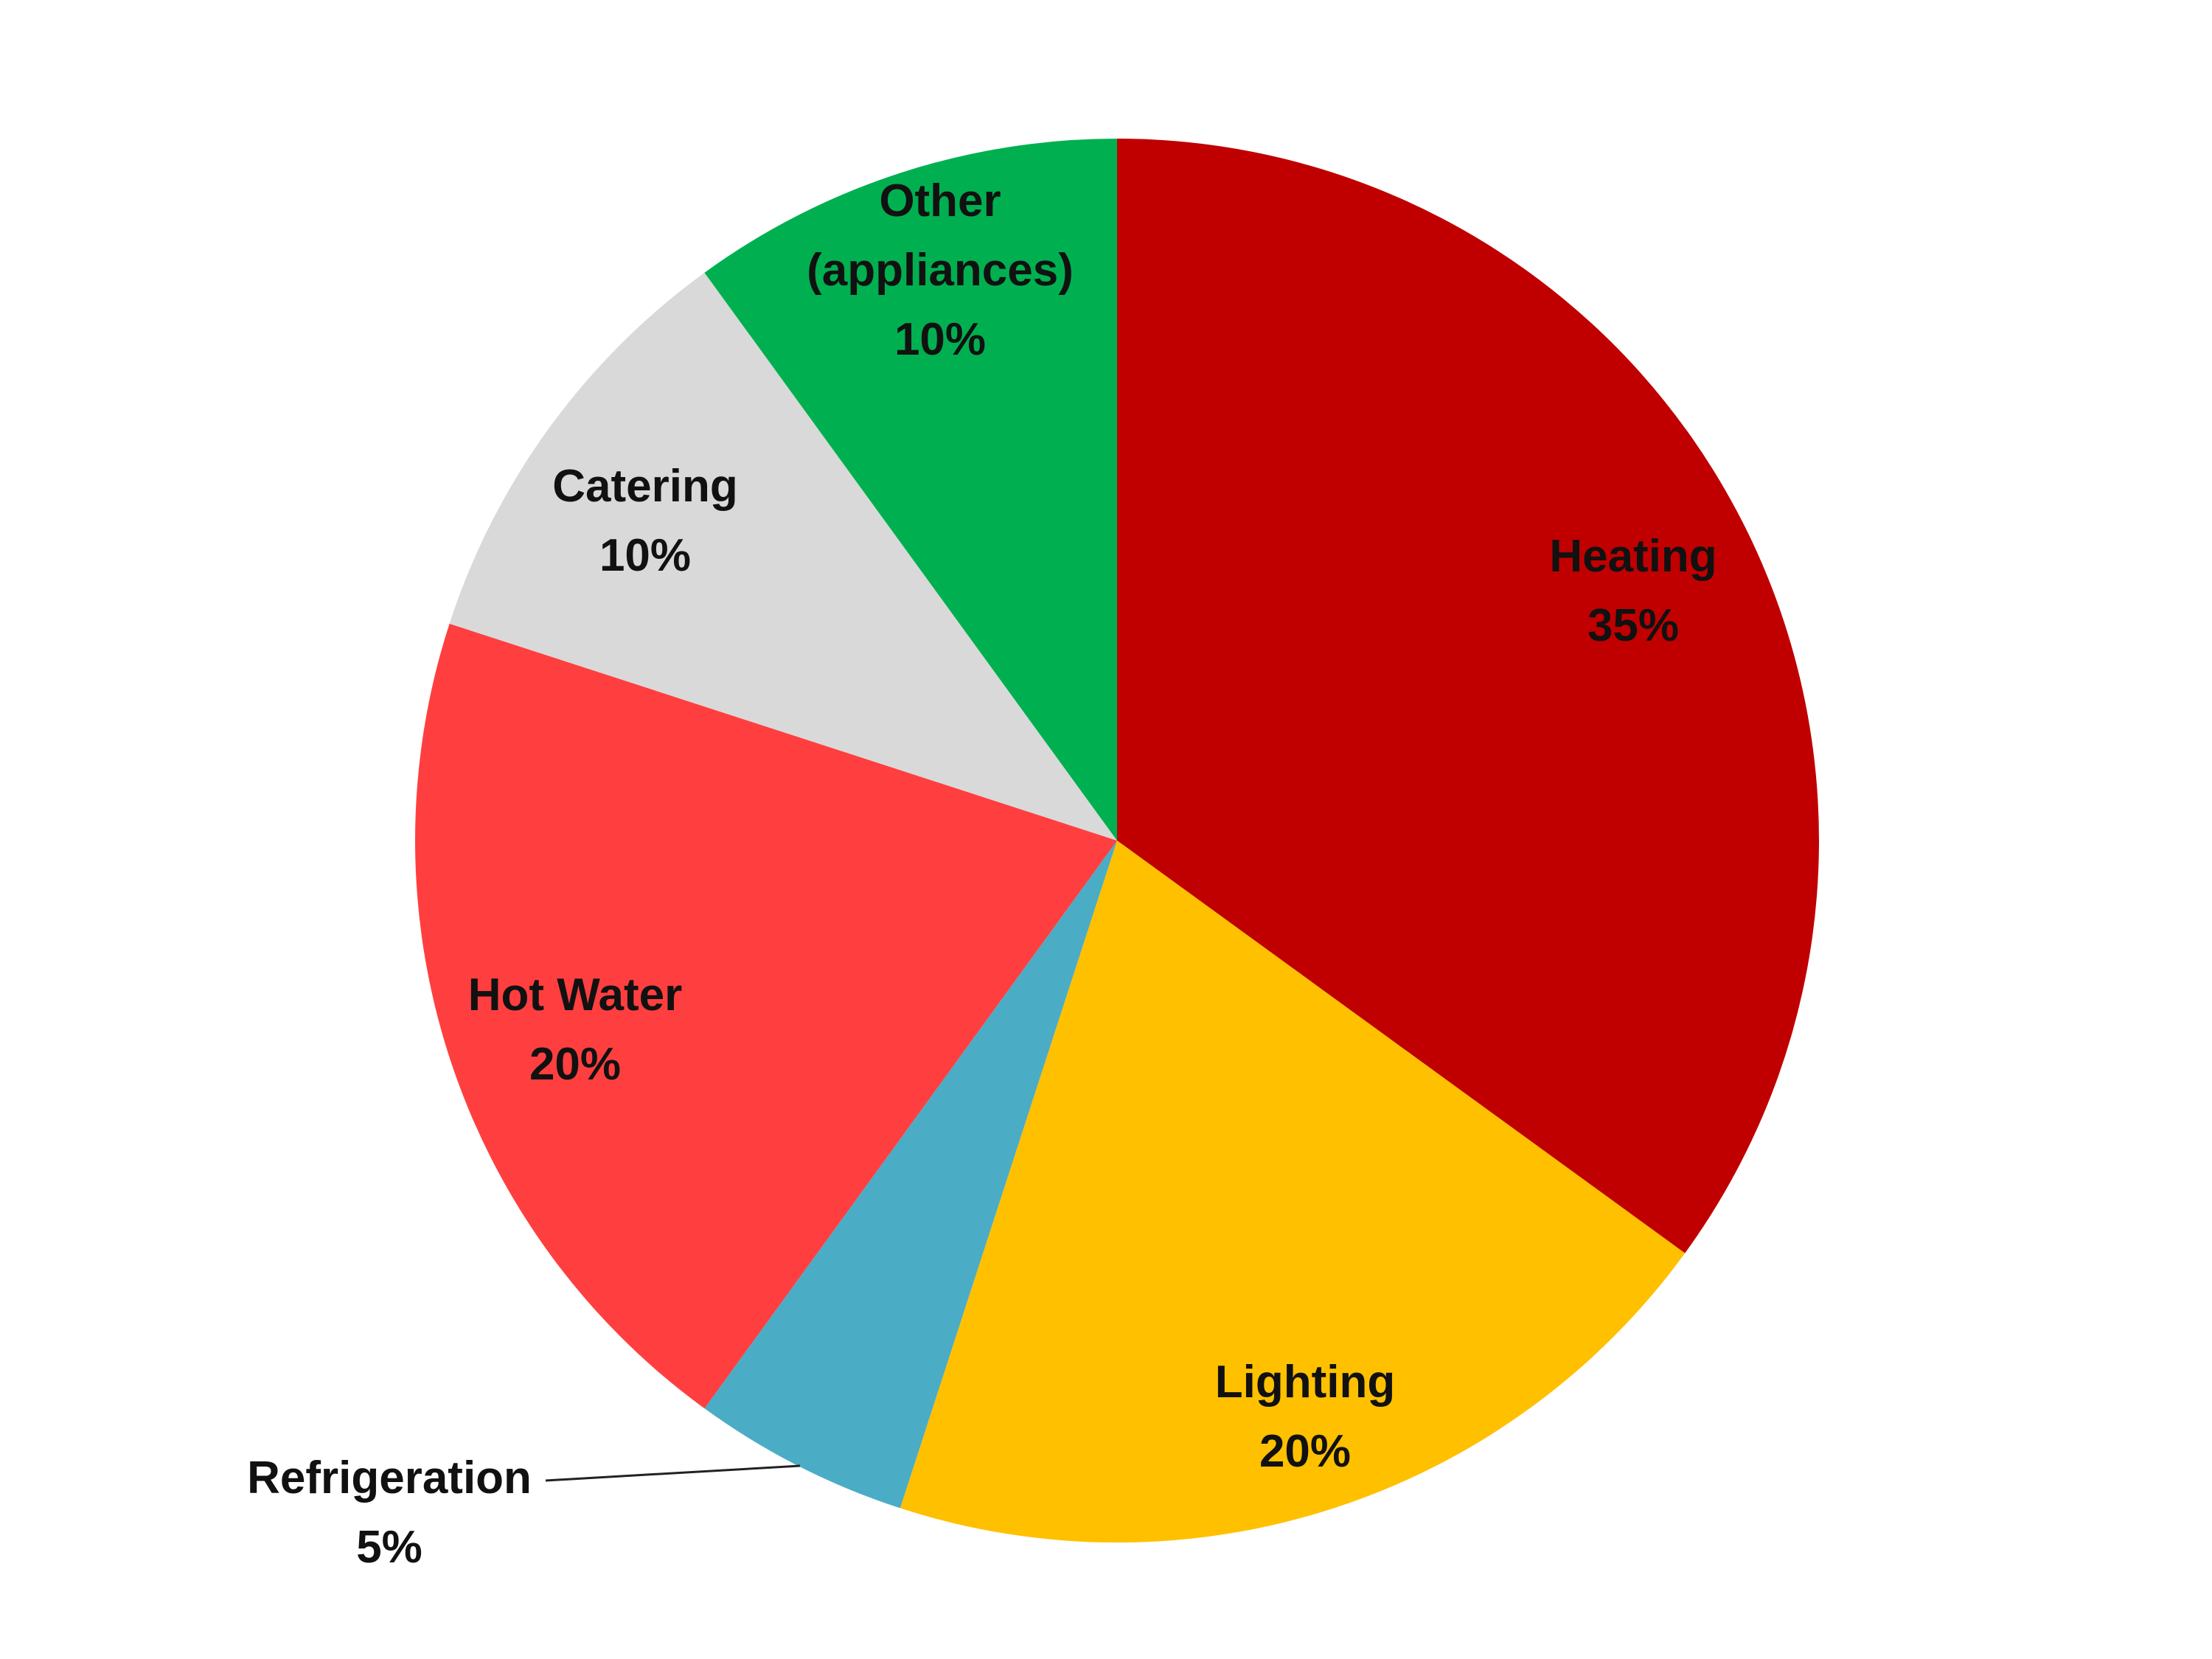  I want to click on data-label-hot-water-line-1: Hot Water, so click(575, 995).